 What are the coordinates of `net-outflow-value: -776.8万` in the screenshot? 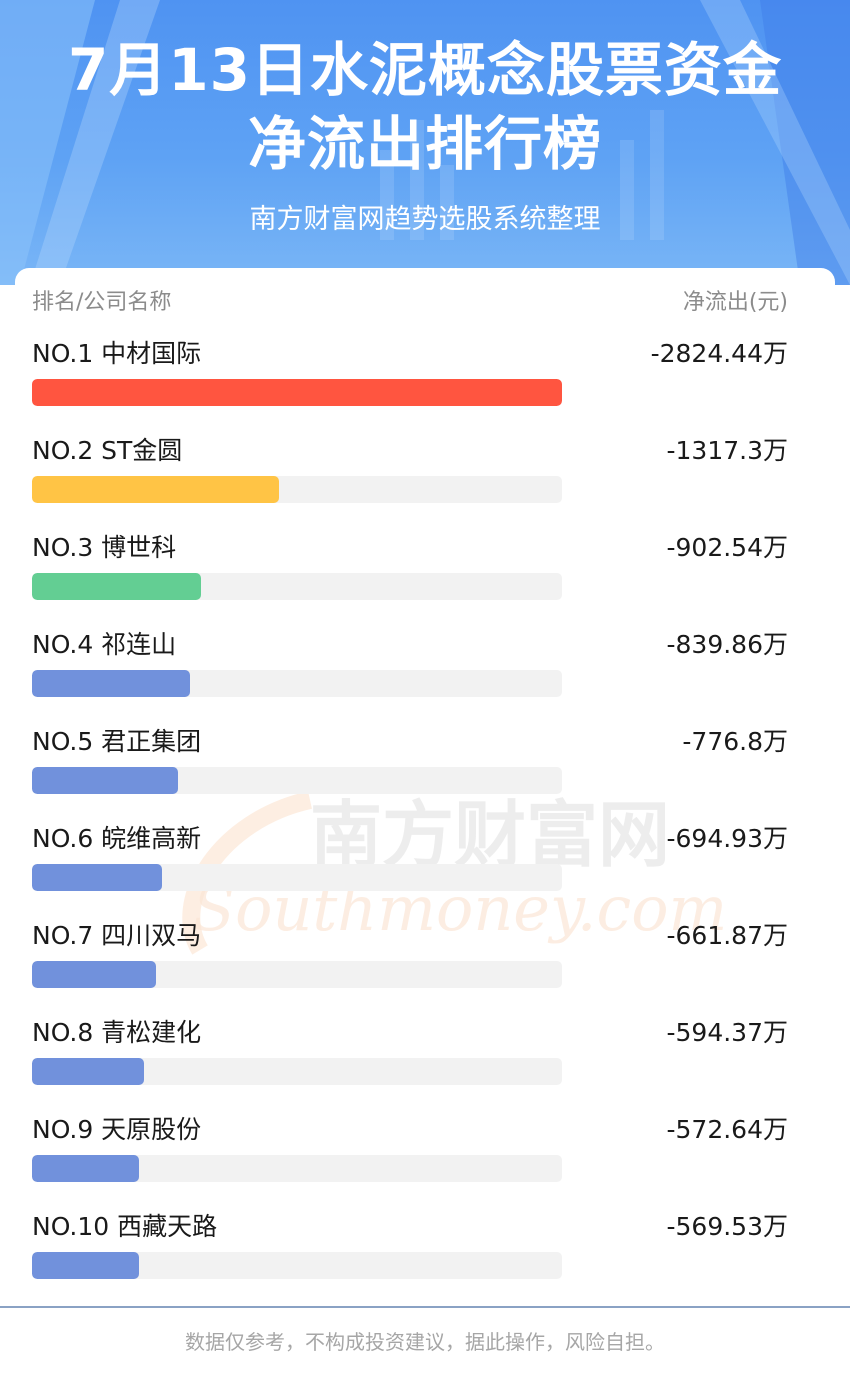 It's located at (735, 741).